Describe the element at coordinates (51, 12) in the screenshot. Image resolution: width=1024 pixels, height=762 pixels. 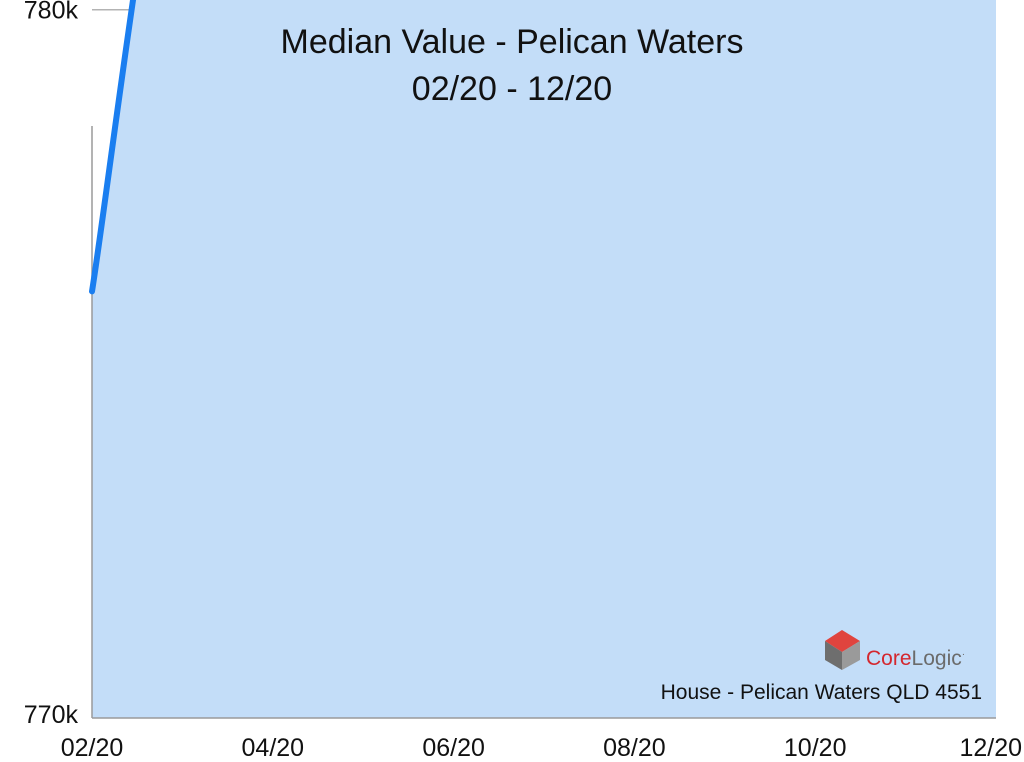
I see `y-tick-label: 780k` at that location.